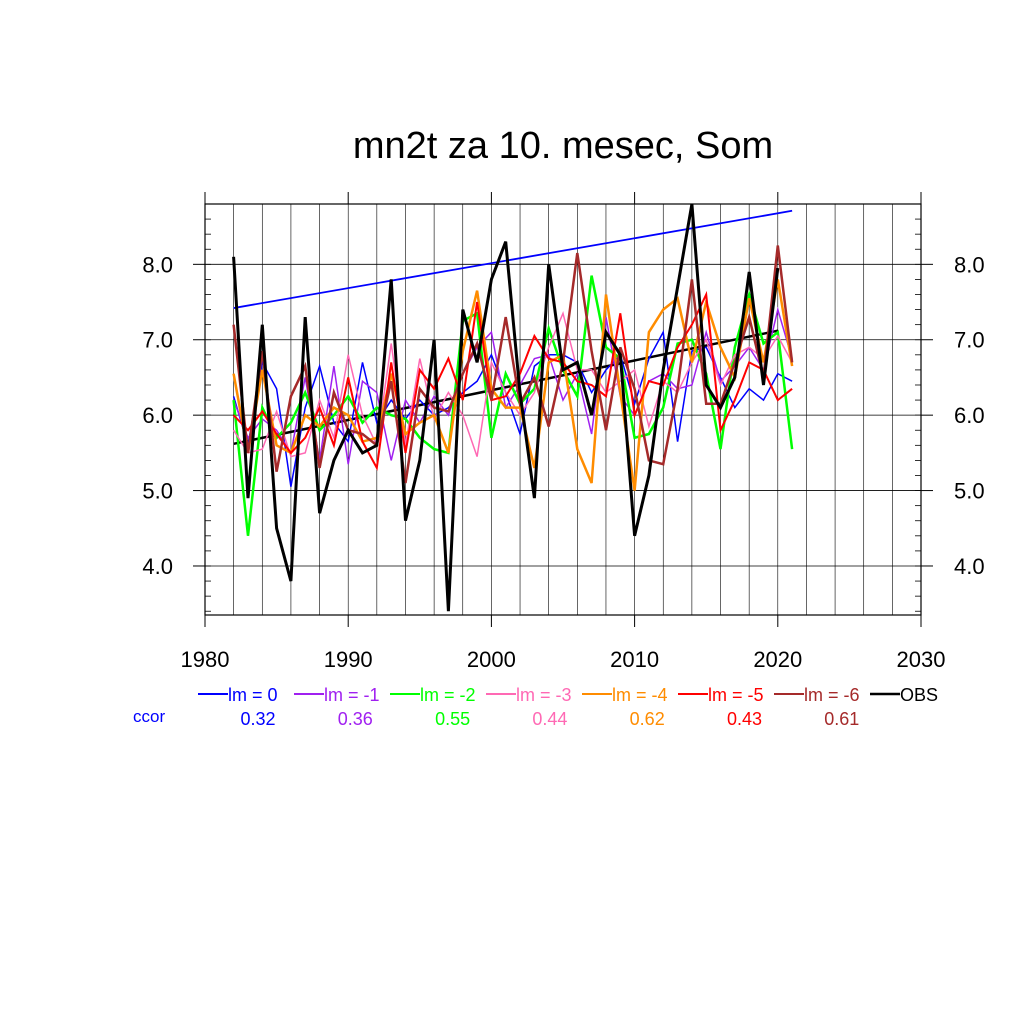  What do you see at coordinates (348, 659) in the screenshot?
I see `x-tick-label: 1990` at bounding box center [348, 659].